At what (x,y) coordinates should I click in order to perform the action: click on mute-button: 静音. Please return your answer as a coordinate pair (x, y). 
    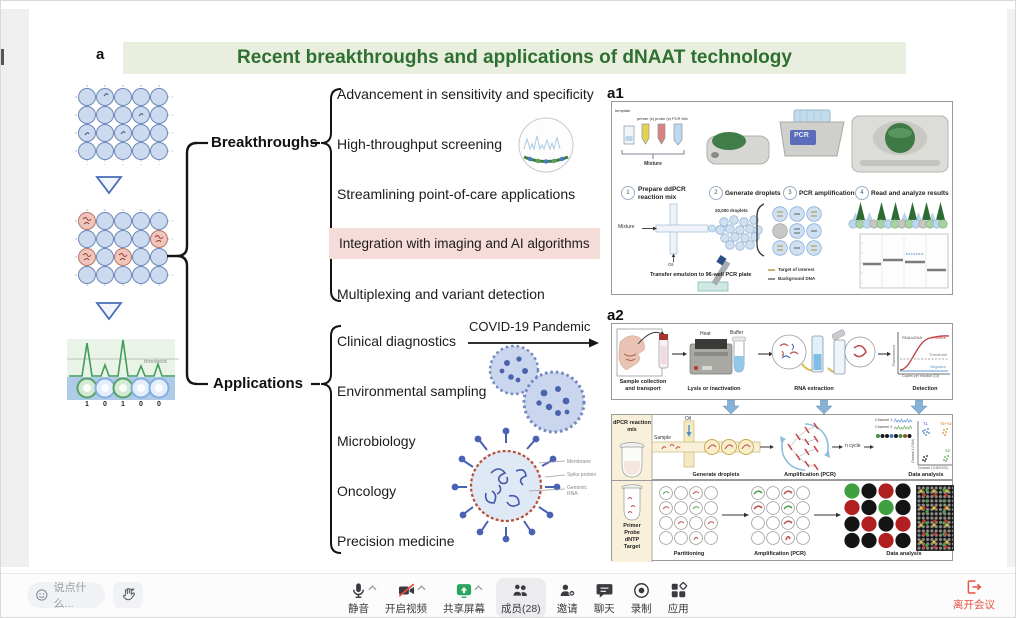
    Looking at the image, I should click on (360, 597).